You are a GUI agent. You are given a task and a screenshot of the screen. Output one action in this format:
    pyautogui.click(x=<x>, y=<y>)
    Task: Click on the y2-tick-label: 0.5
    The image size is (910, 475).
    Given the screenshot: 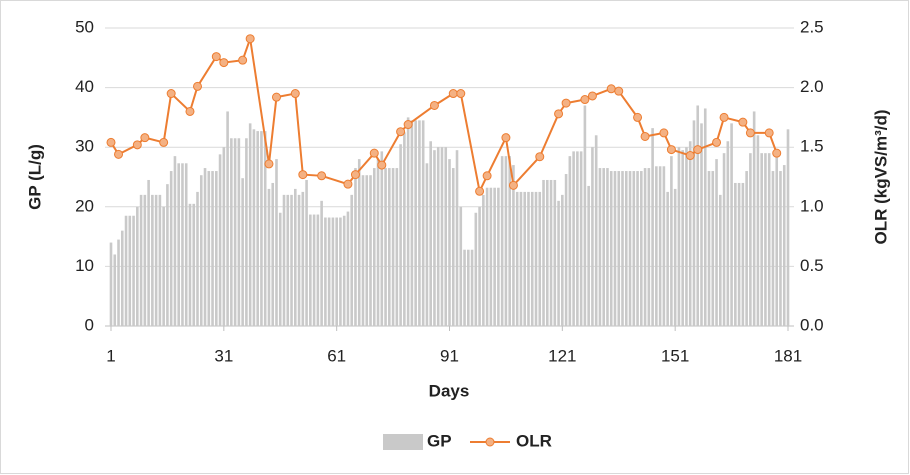 What is the action you would take?
    pyautogui.click(x=812, y=265)
    